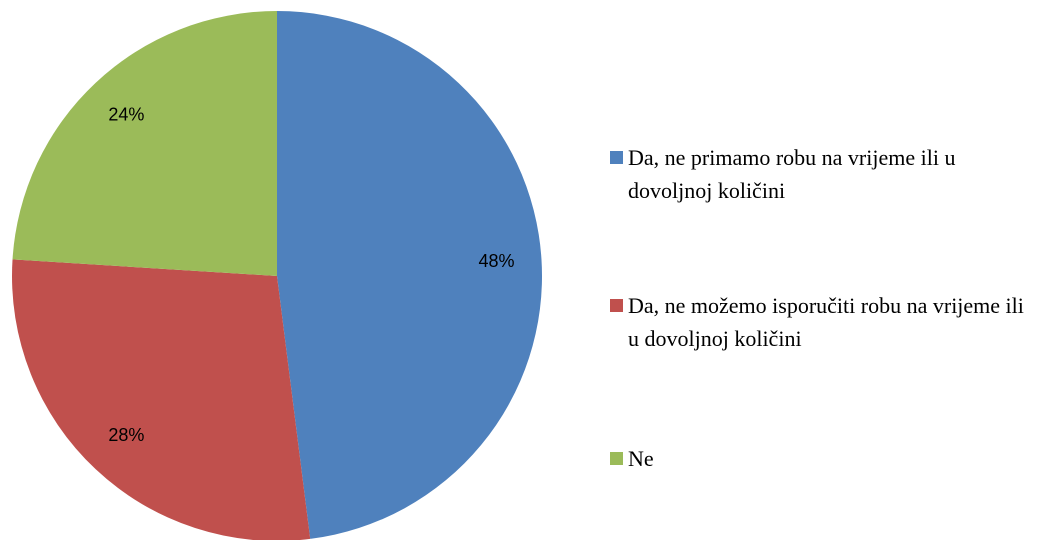 This screenshot has width=1039, height=540. What do you see at coordinates (497, 261) in the screenshot?
I see `data-label: 48%` at bounding box center [497, 261].